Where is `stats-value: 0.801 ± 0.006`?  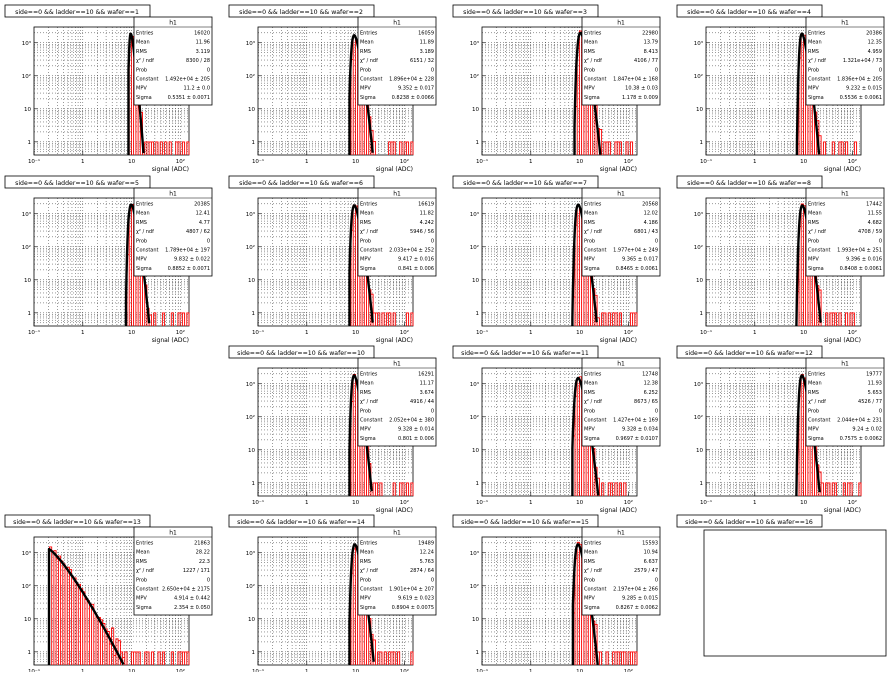 stats-value: 0.801 ± 0.006 is located at coordinates (416, 439).